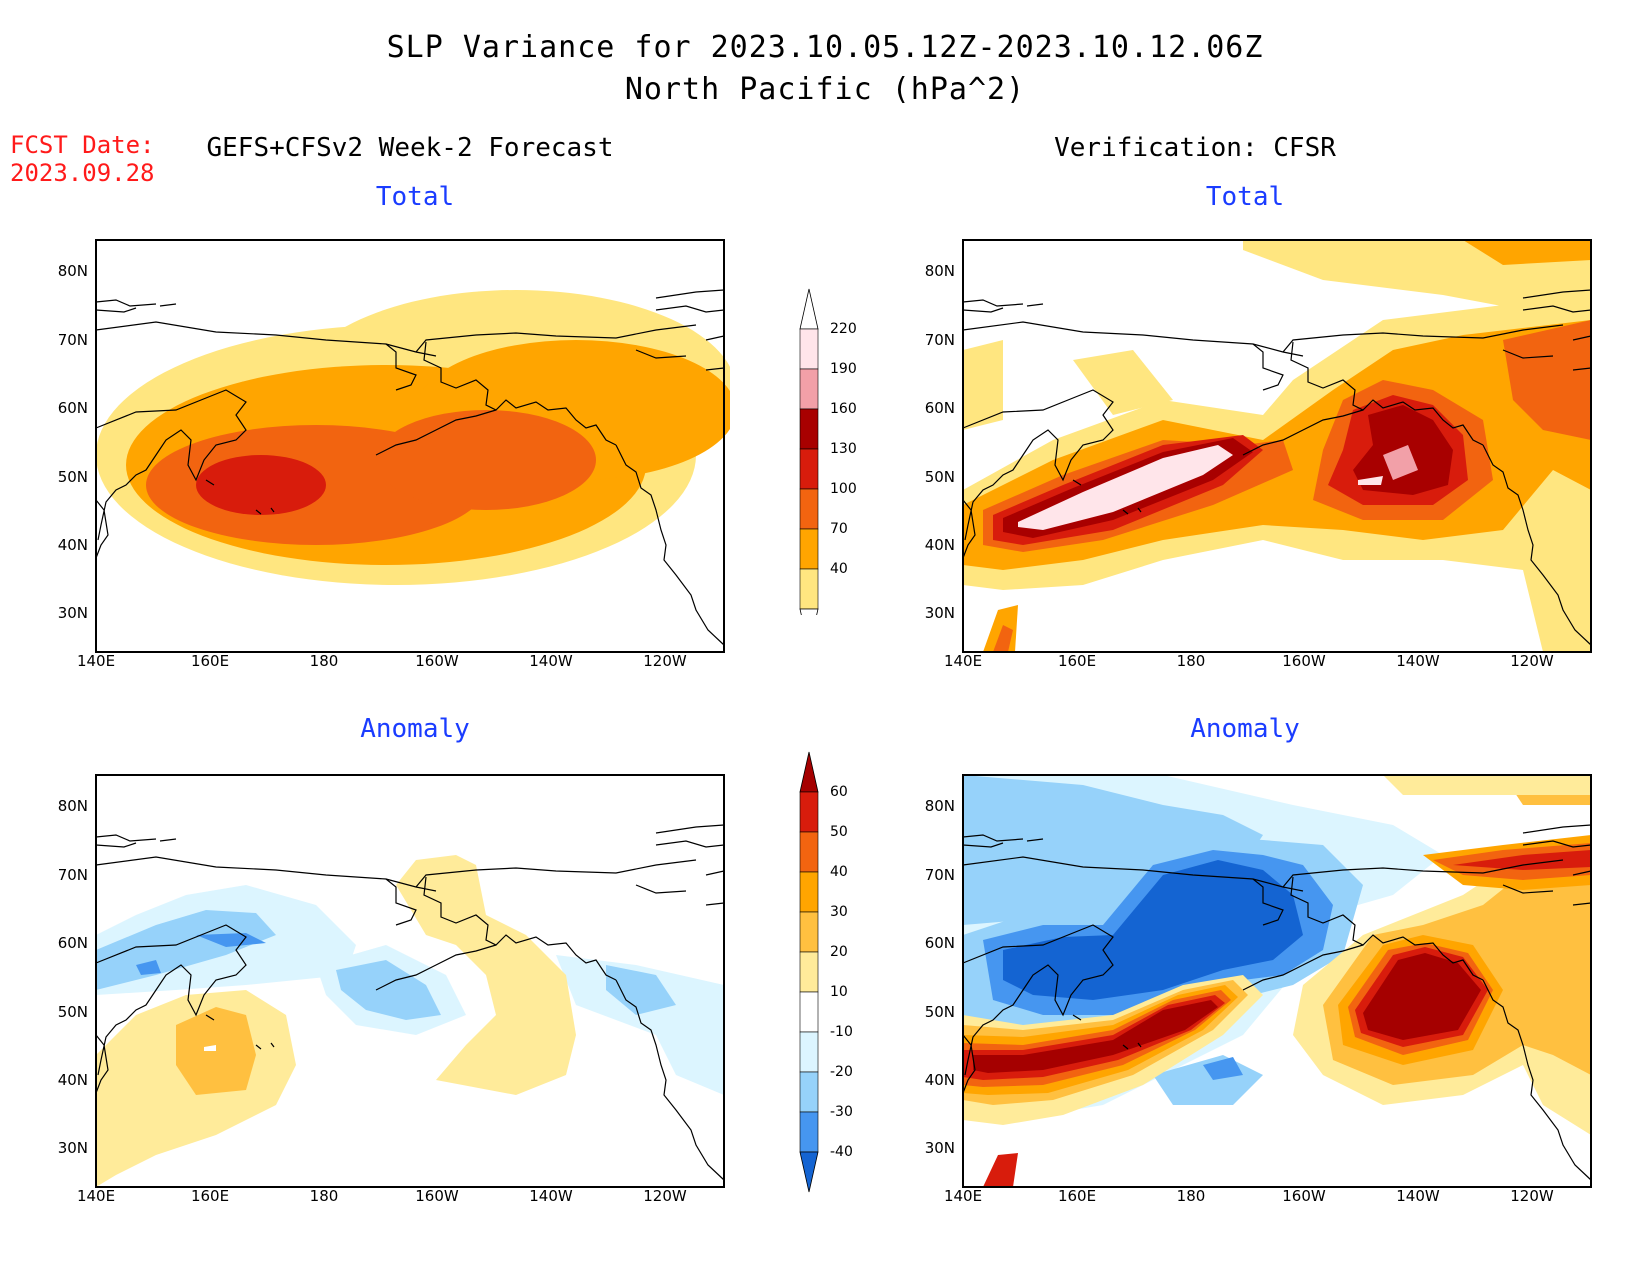  I want to click on colorbar-anomaly-label: 20, so click(839, 952).